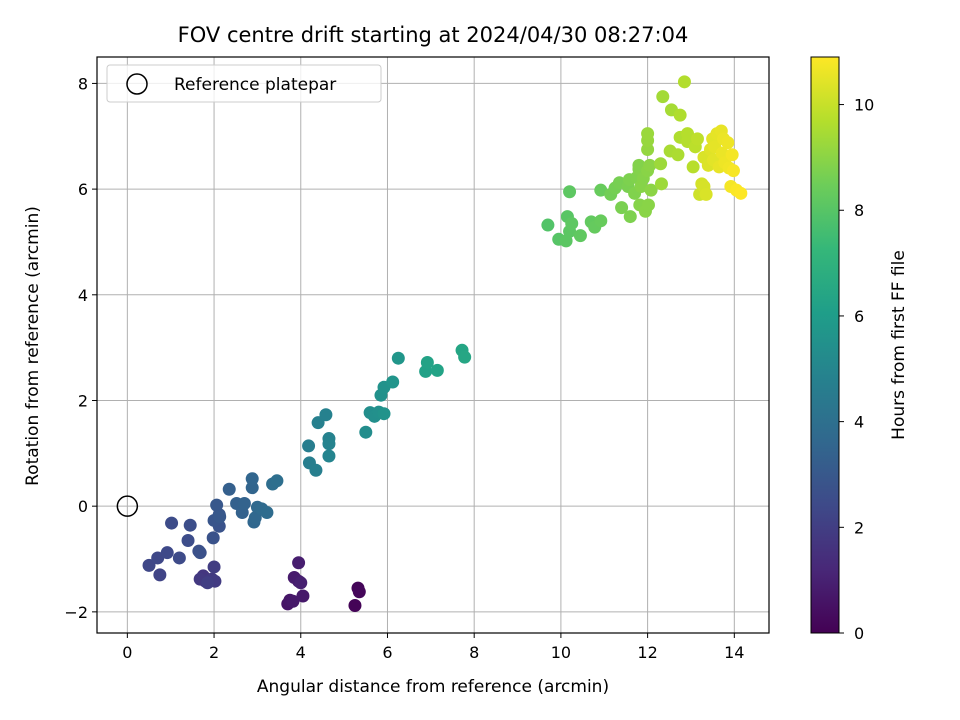 The height and width of the screenshot is (720, 960). I want to click on colorbar-tick-label: 2, so click(859, 527).